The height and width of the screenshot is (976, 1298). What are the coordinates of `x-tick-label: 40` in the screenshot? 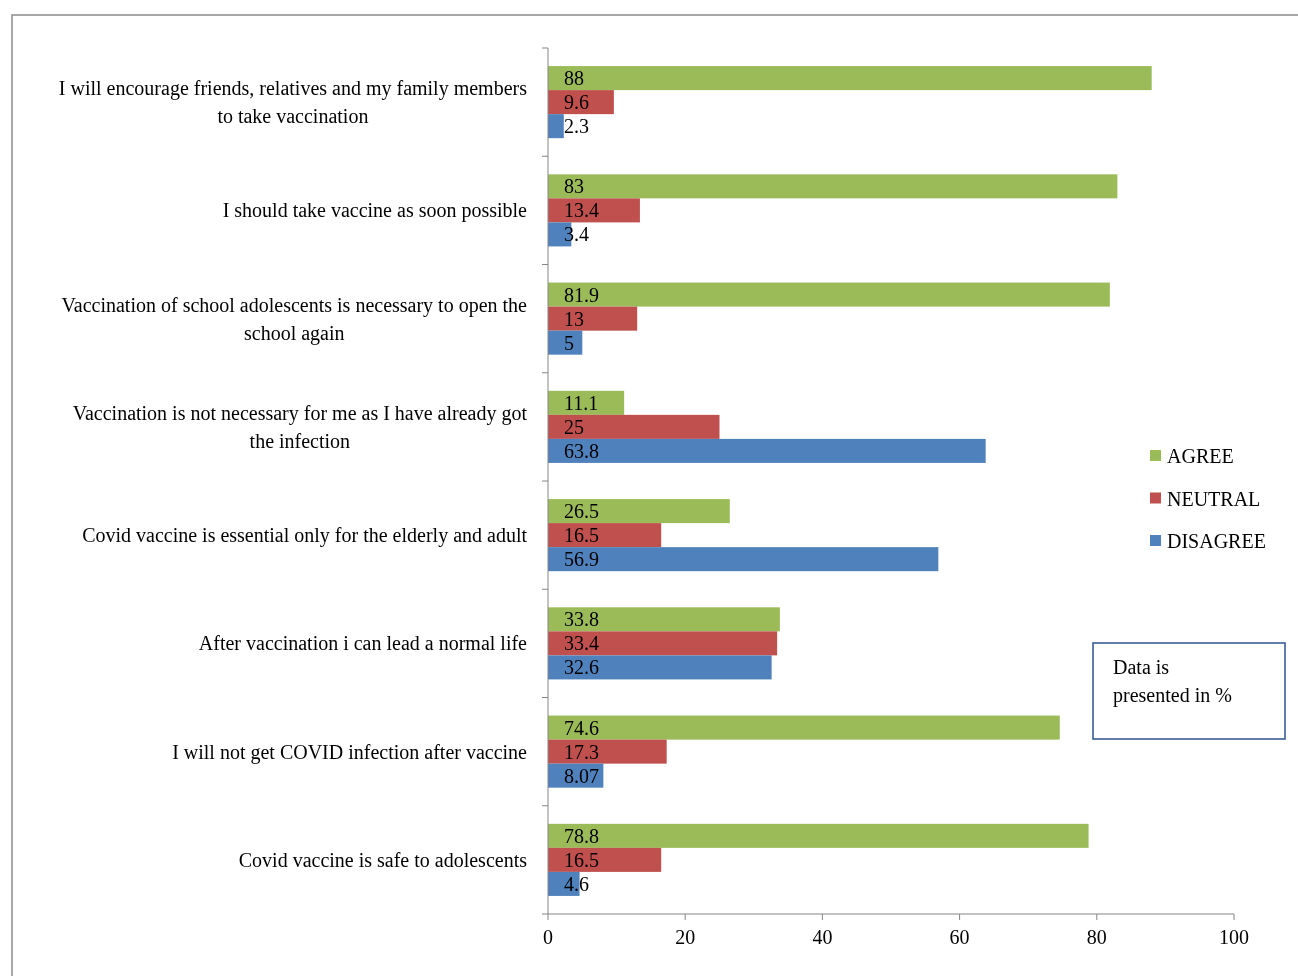 It's located at (822, 937).